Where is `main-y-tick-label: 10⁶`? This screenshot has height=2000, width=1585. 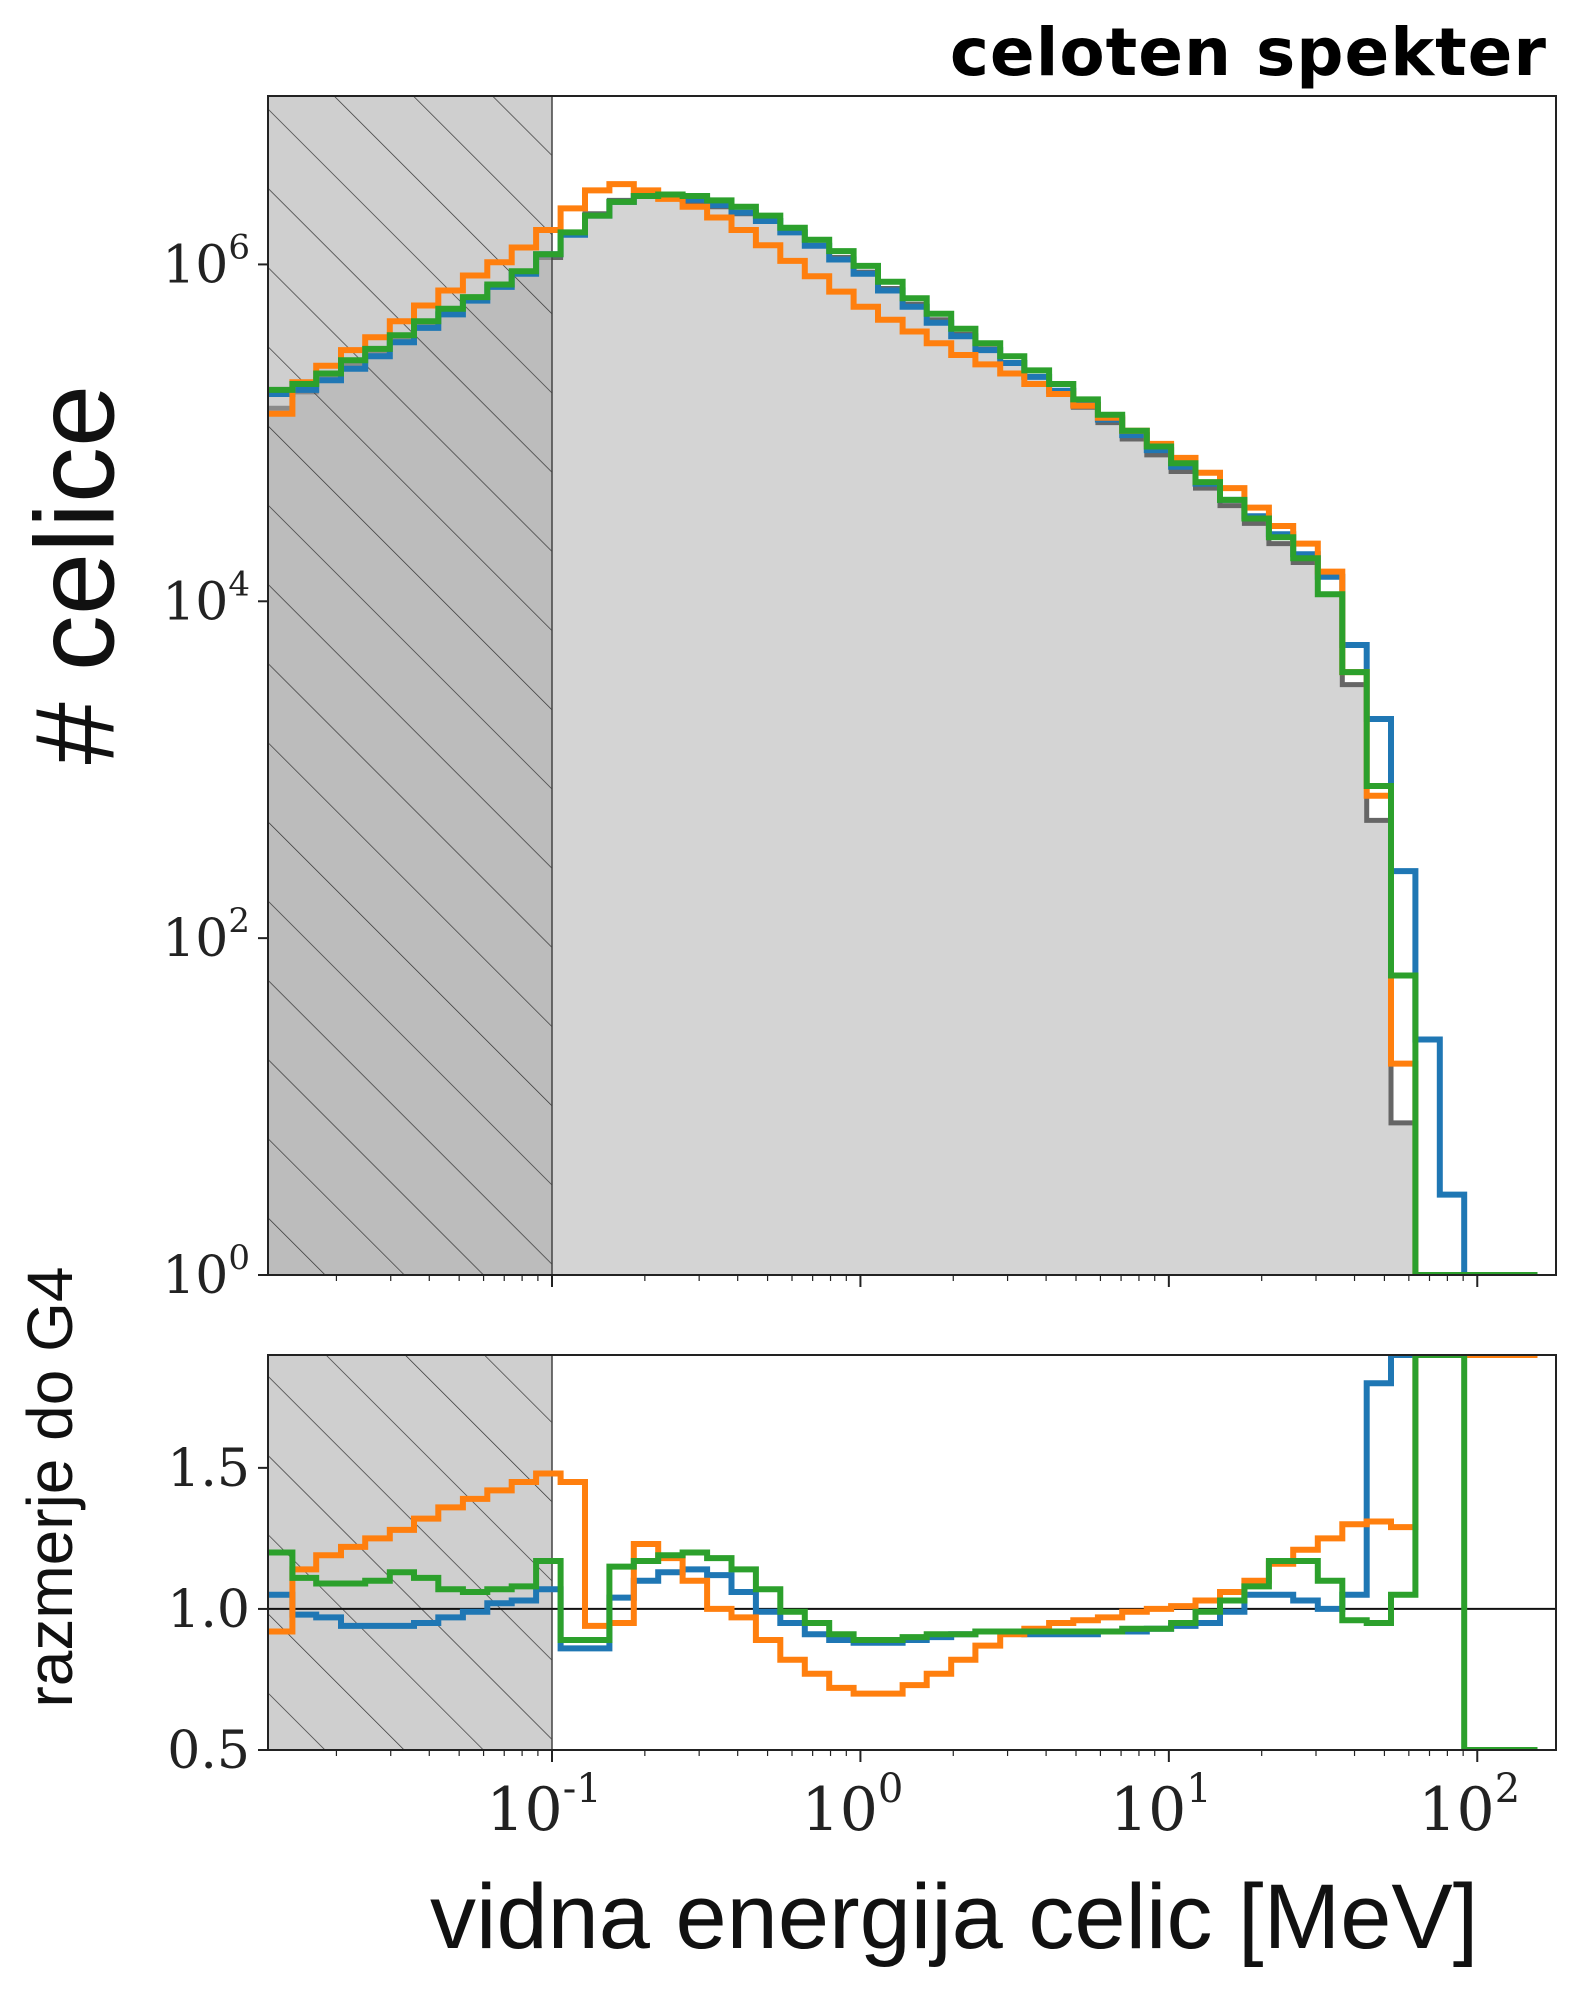
main-y-tick-label: 10⁶ is located at coordinates (206, 261).